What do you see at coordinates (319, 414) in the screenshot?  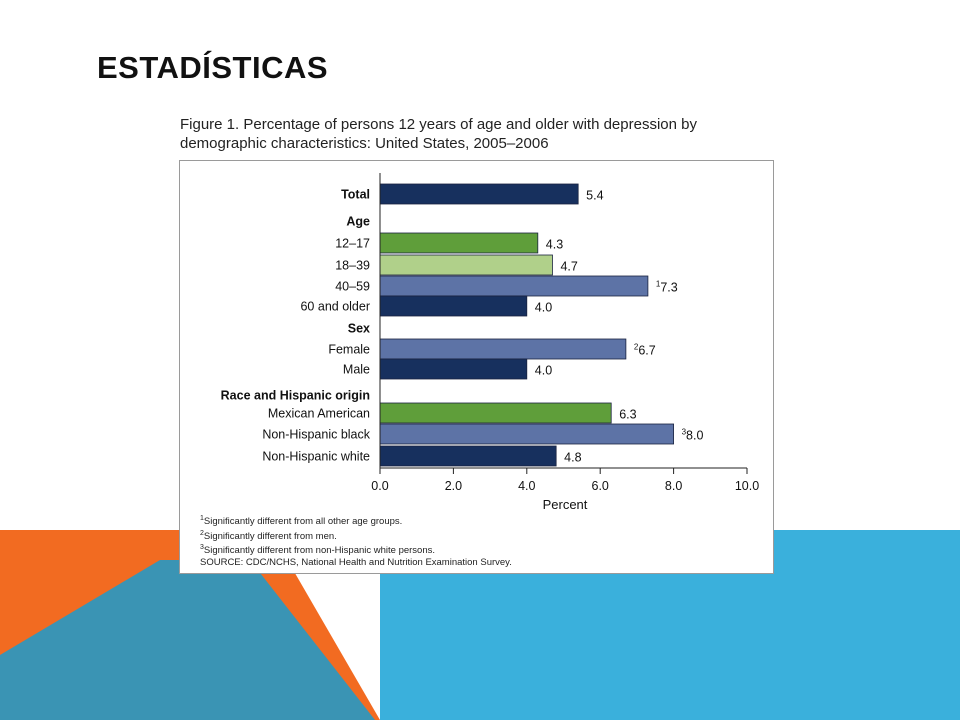 I see `category-label: Mexican American` at bounding box center [319, 414].